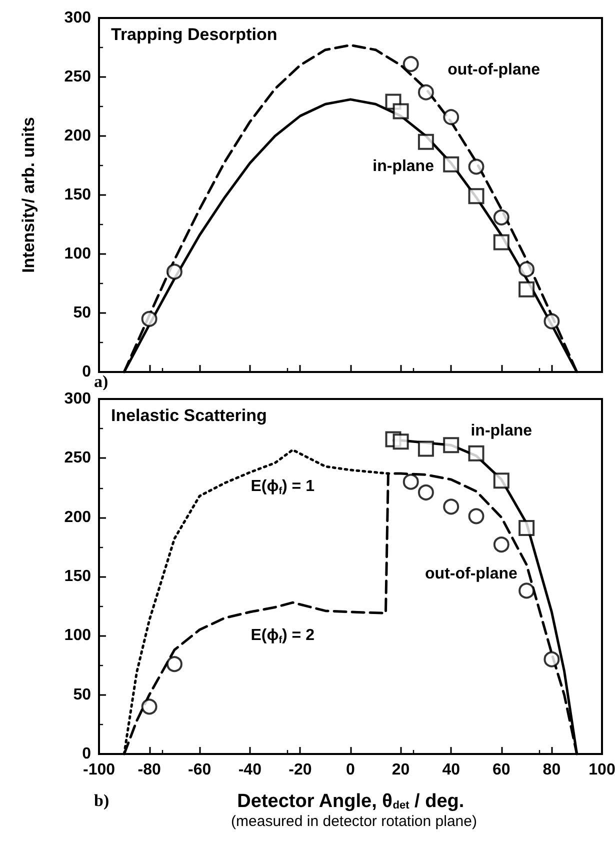 The height and width of the screenshot is (842, 615). What do you see at coordinates (350, 801) in the screenshot?
I see `x-axis-title: Detector Angle, θdet / deg.` at bounding box center [350, 801].